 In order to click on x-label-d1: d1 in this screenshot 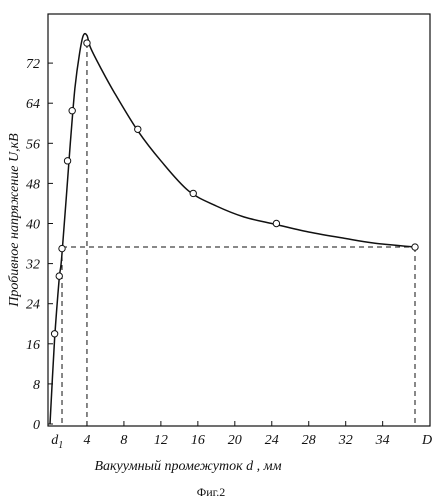, I will do `click(57, 442)`.